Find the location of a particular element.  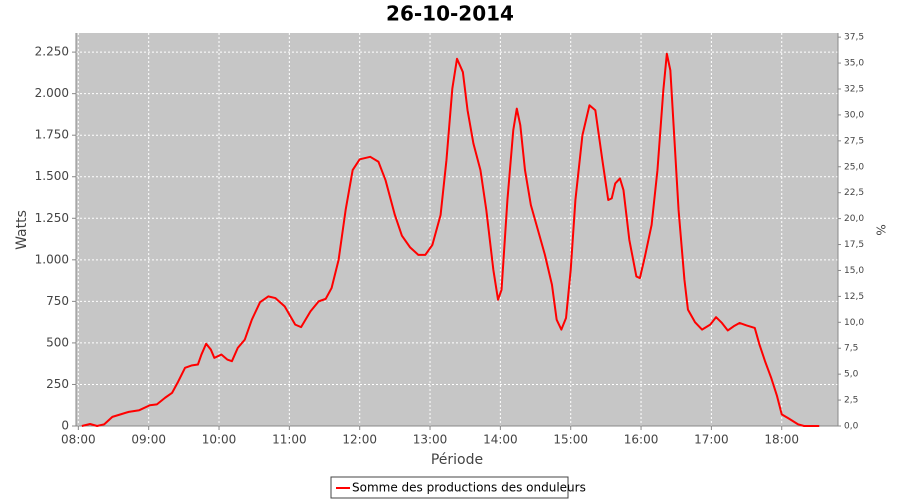

y2-tick-label: 17,5 is located at coordinates (854, 245).